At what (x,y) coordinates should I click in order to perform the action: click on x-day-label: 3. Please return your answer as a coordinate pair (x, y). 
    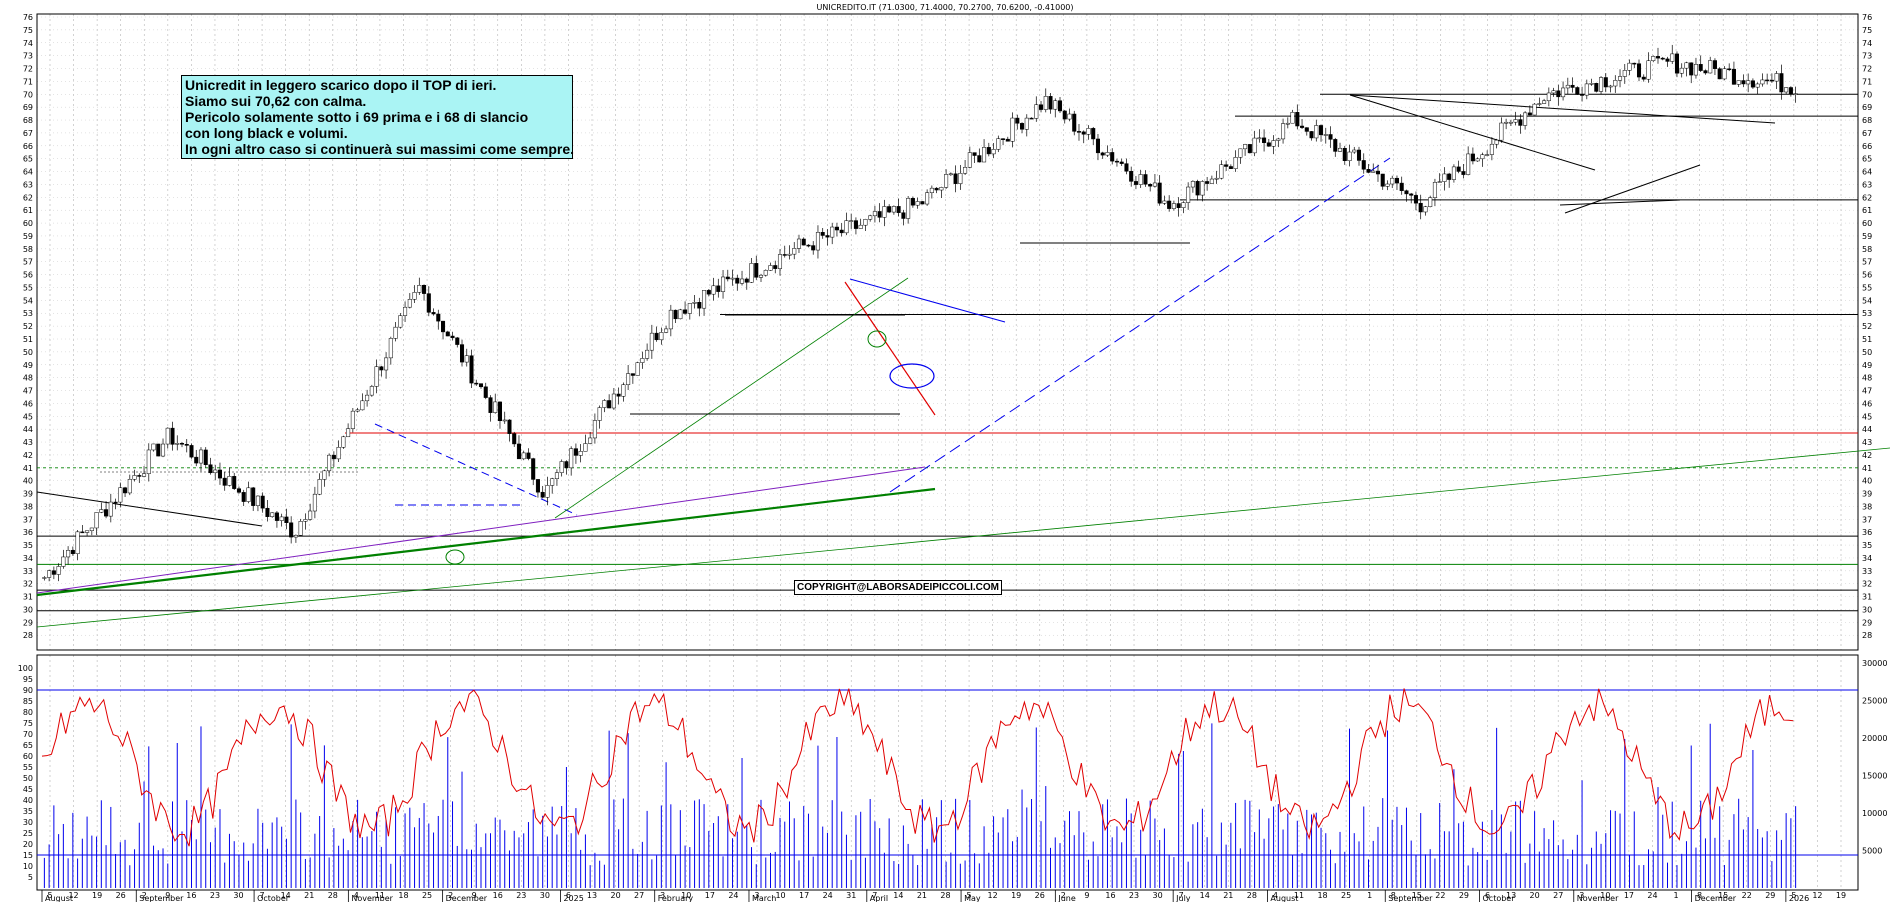
    Looking at the image, I should click on (1581, 895).